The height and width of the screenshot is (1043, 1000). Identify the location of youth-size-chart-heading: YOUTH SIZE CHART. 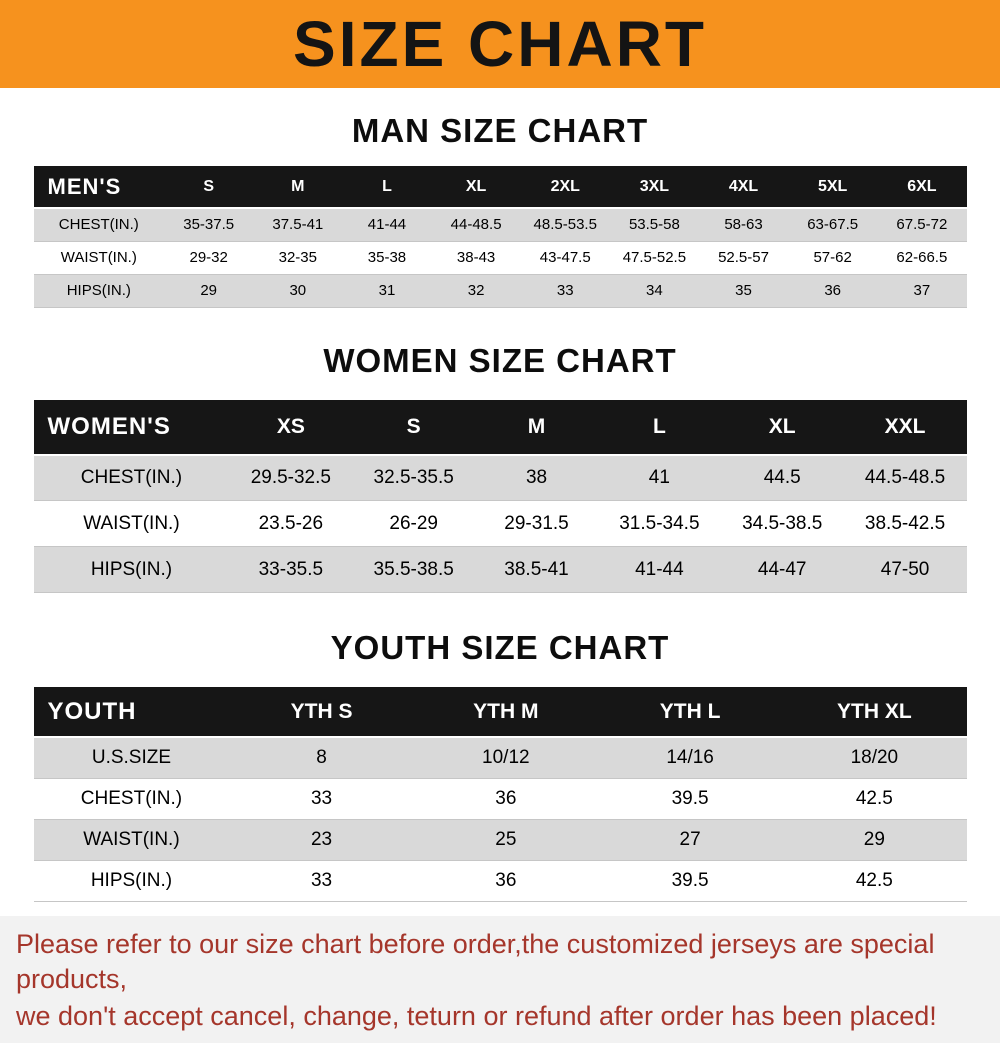
(500, 648).